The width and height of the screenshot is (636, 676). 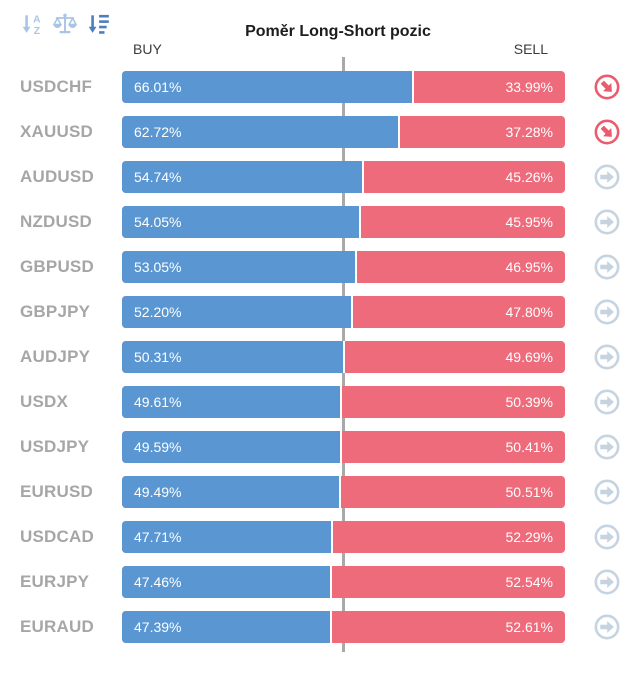 What do you see at coordinates (529, 131) in the screenshot?
I see `sell-percentage: 37.28%` at bounding box center [529, 131].